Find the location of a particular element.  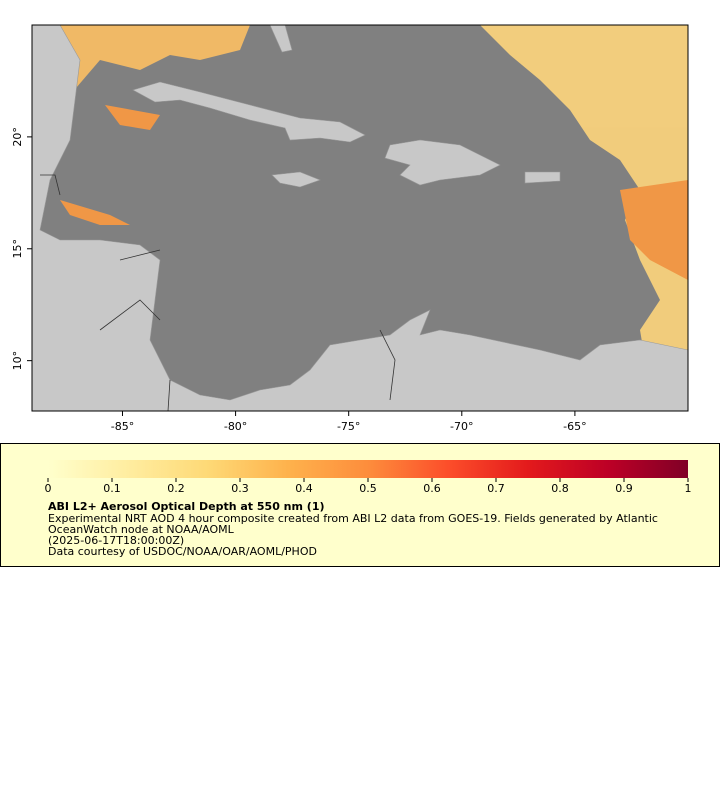

x-tick-label: -80° is located at coordinates (235, 426).